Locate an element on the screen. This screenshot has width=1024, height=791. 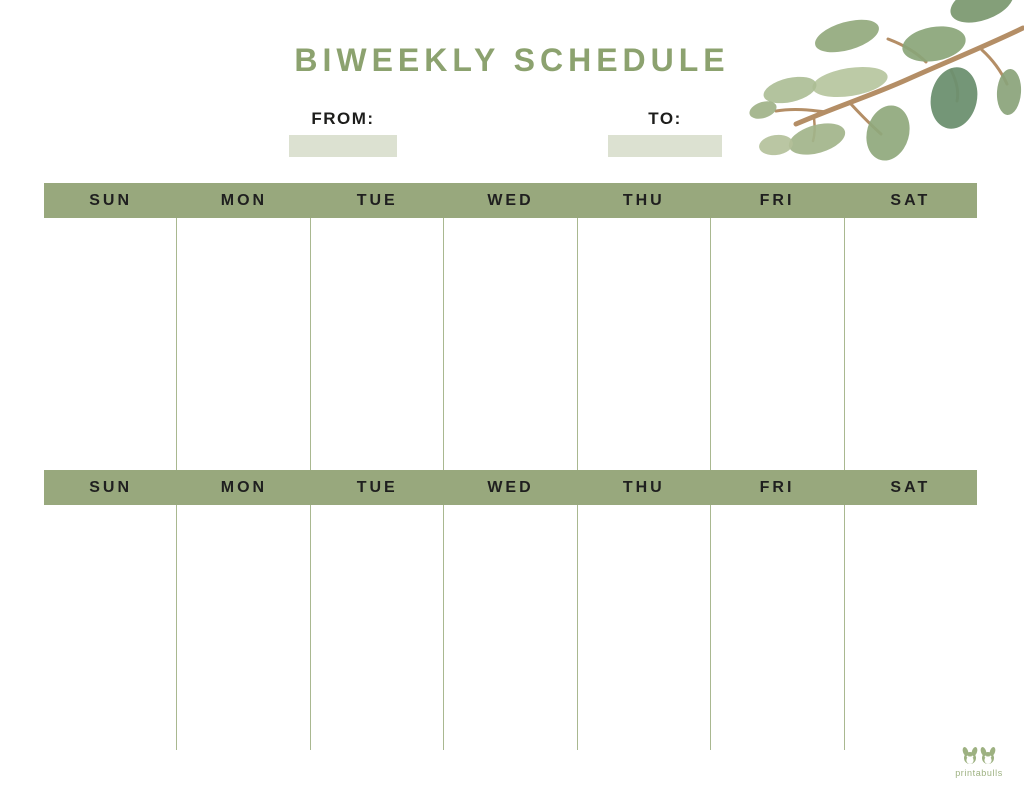
from-label: FROM: is located at coordinates (343, 118).